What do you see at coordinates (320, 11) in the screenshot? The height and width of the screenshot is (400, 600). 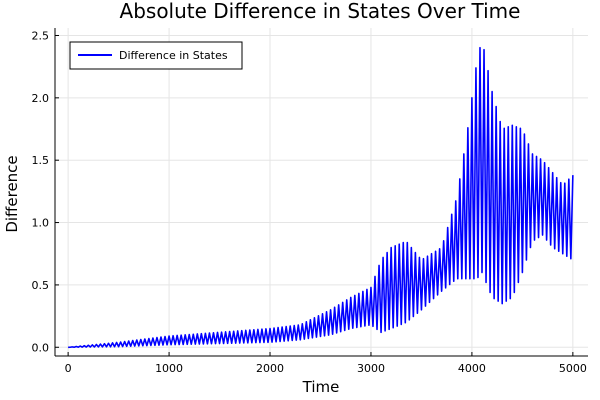 I see `chart-title: Absolute Difference in States Over Time` at bounding box center [320, 11].